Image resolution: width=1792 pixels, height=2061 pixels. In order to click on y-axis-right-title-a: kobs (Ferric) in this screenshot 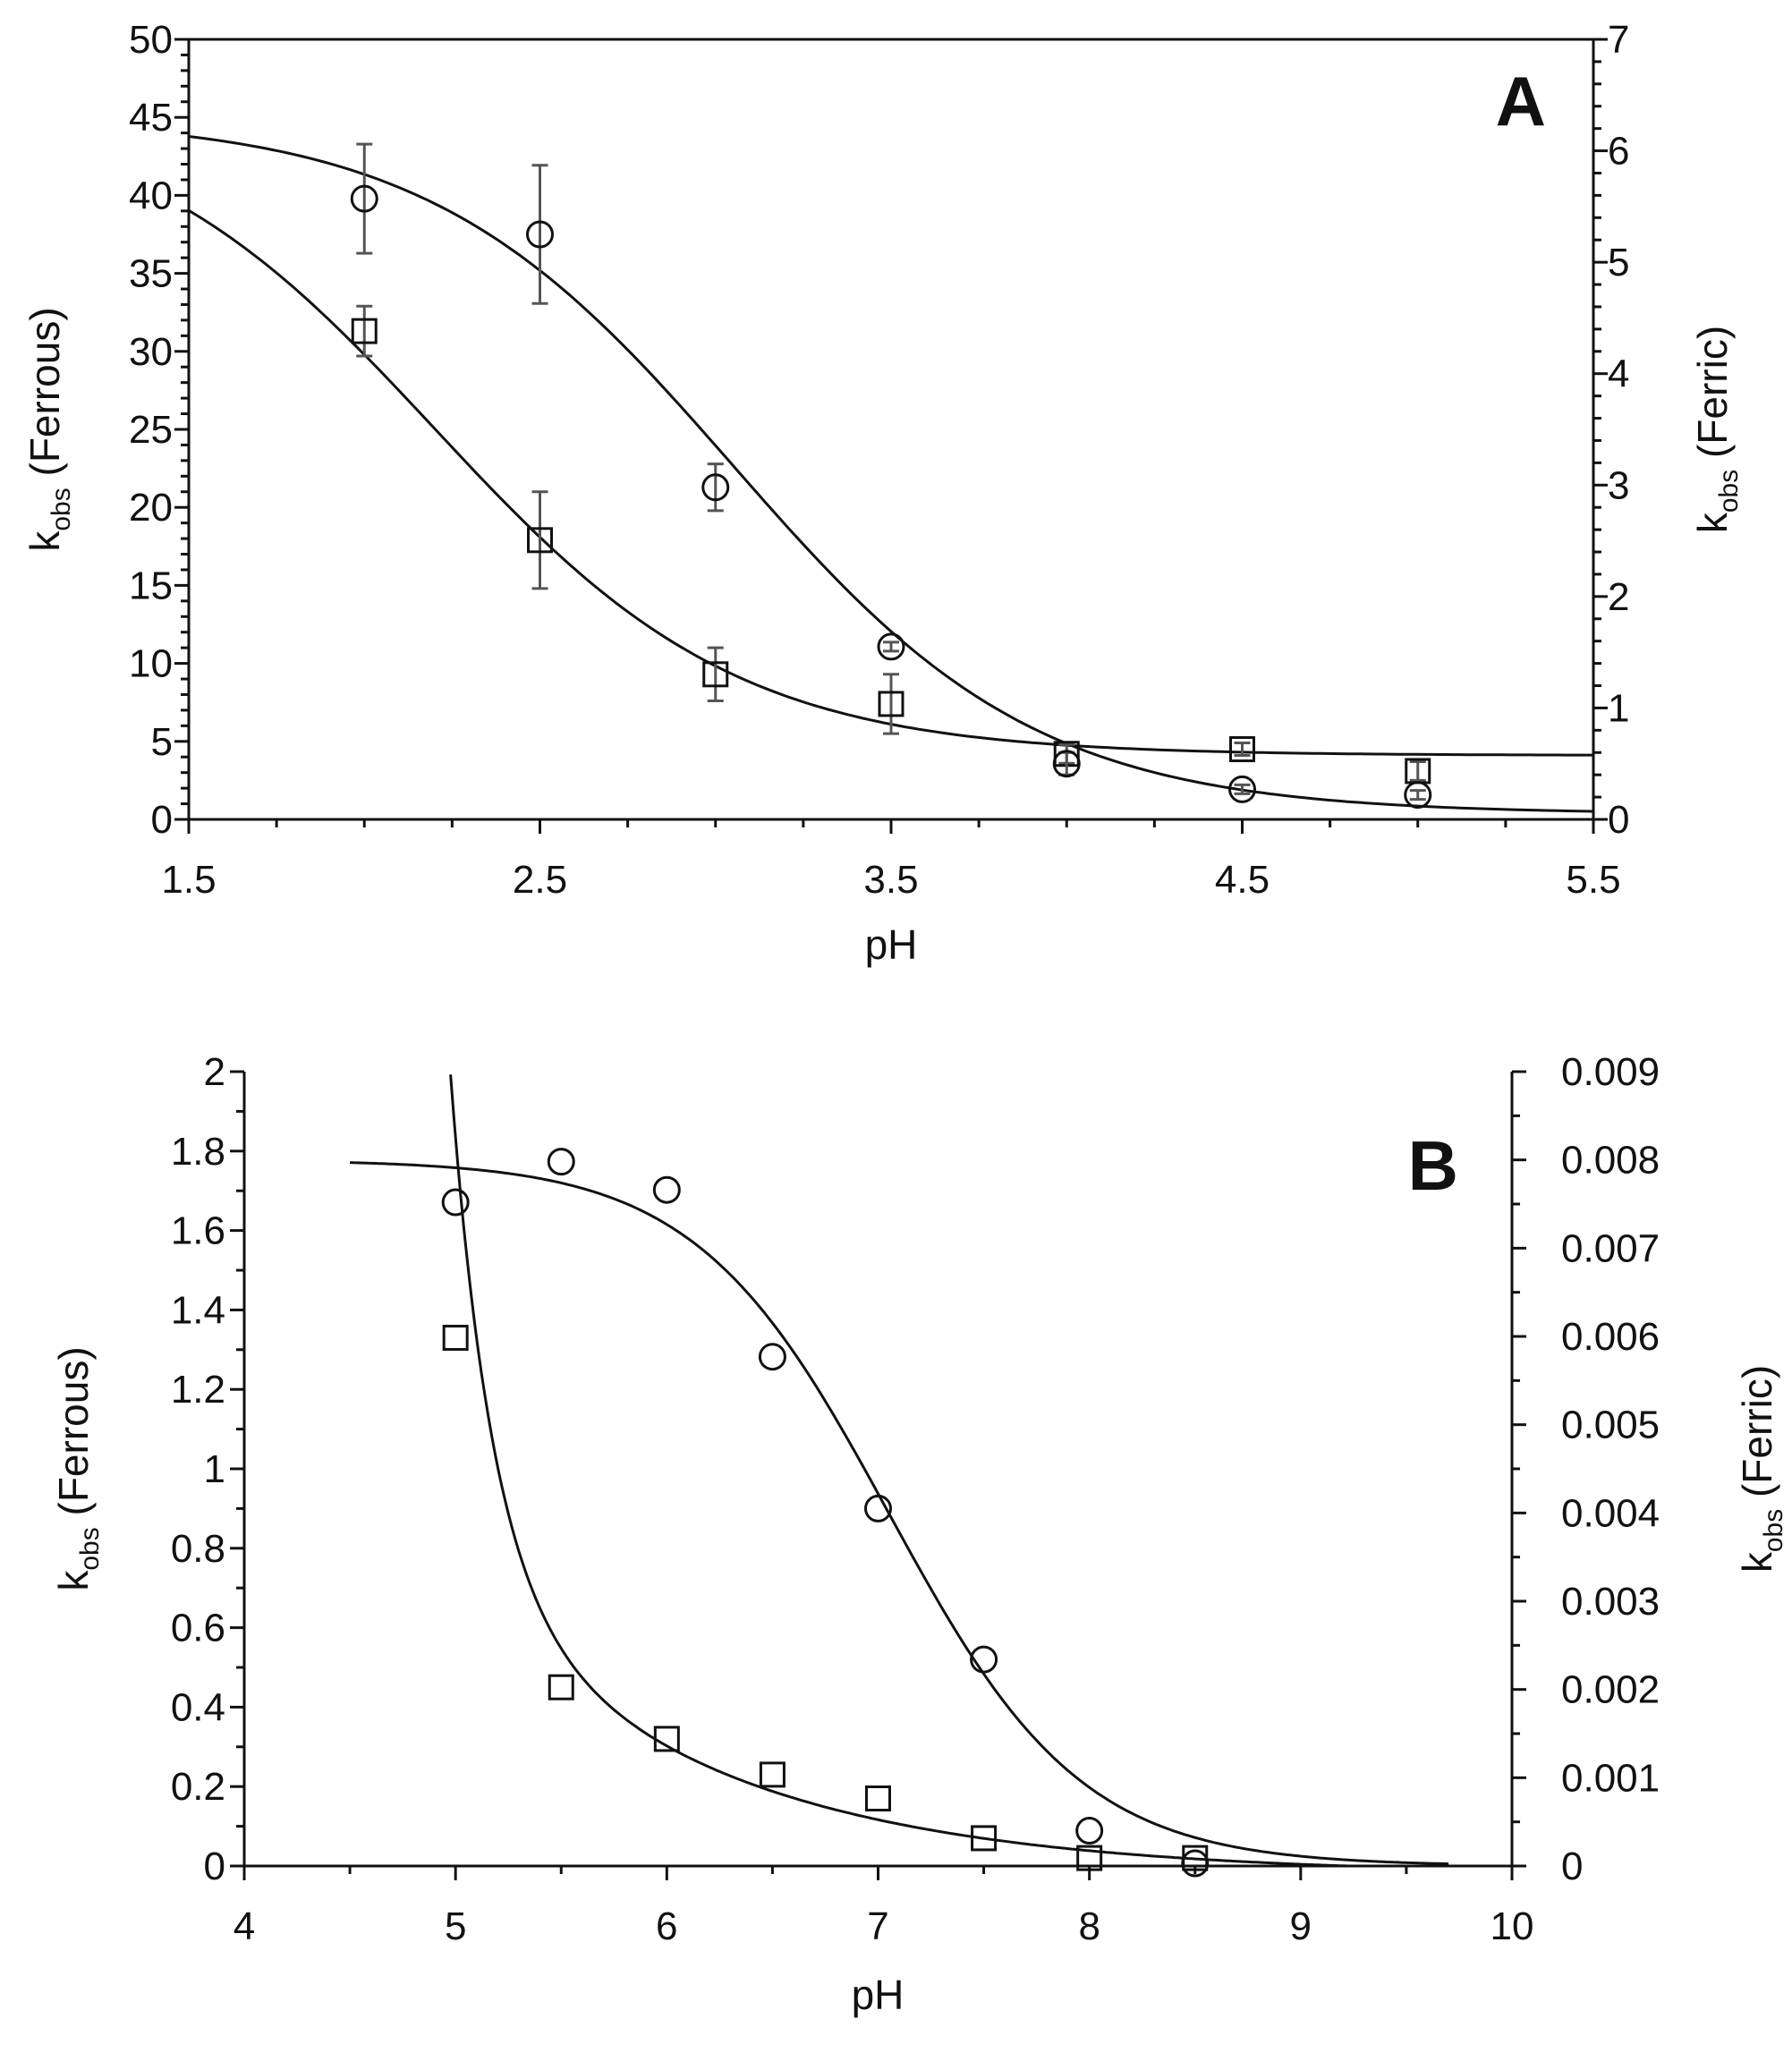, I will do `click(1716, 429)`.